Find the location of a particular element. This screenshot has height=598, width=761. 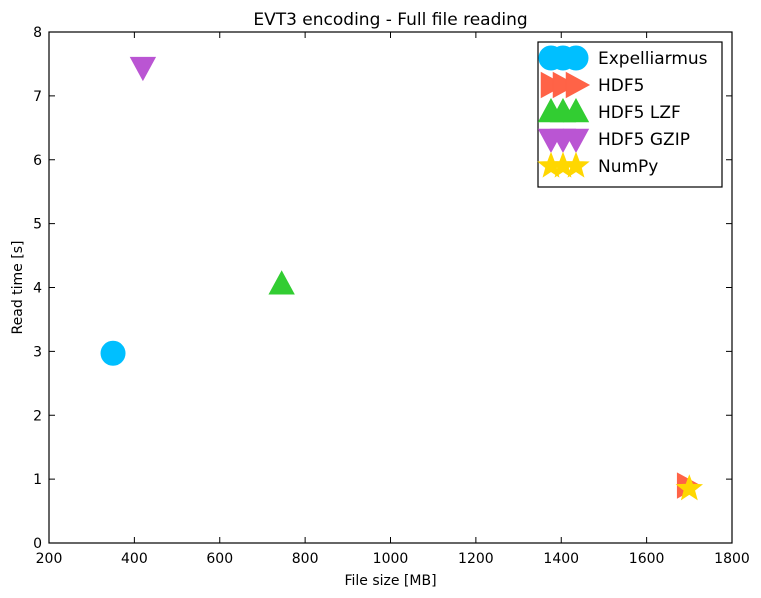

chart-title: EVT3 encoding - Full file reading is located at coordinates (390, 20).